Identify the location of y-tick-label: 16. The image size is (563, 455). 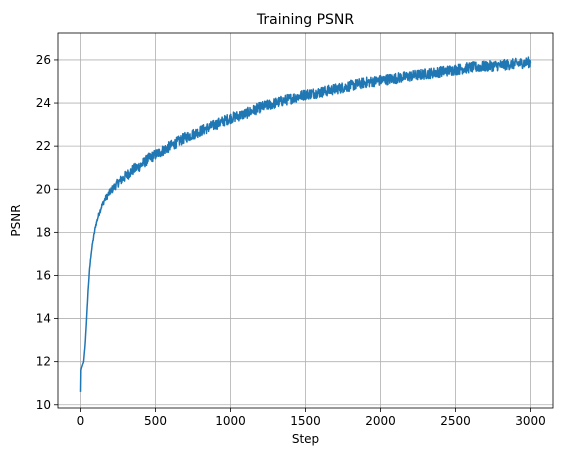
(43, 275).